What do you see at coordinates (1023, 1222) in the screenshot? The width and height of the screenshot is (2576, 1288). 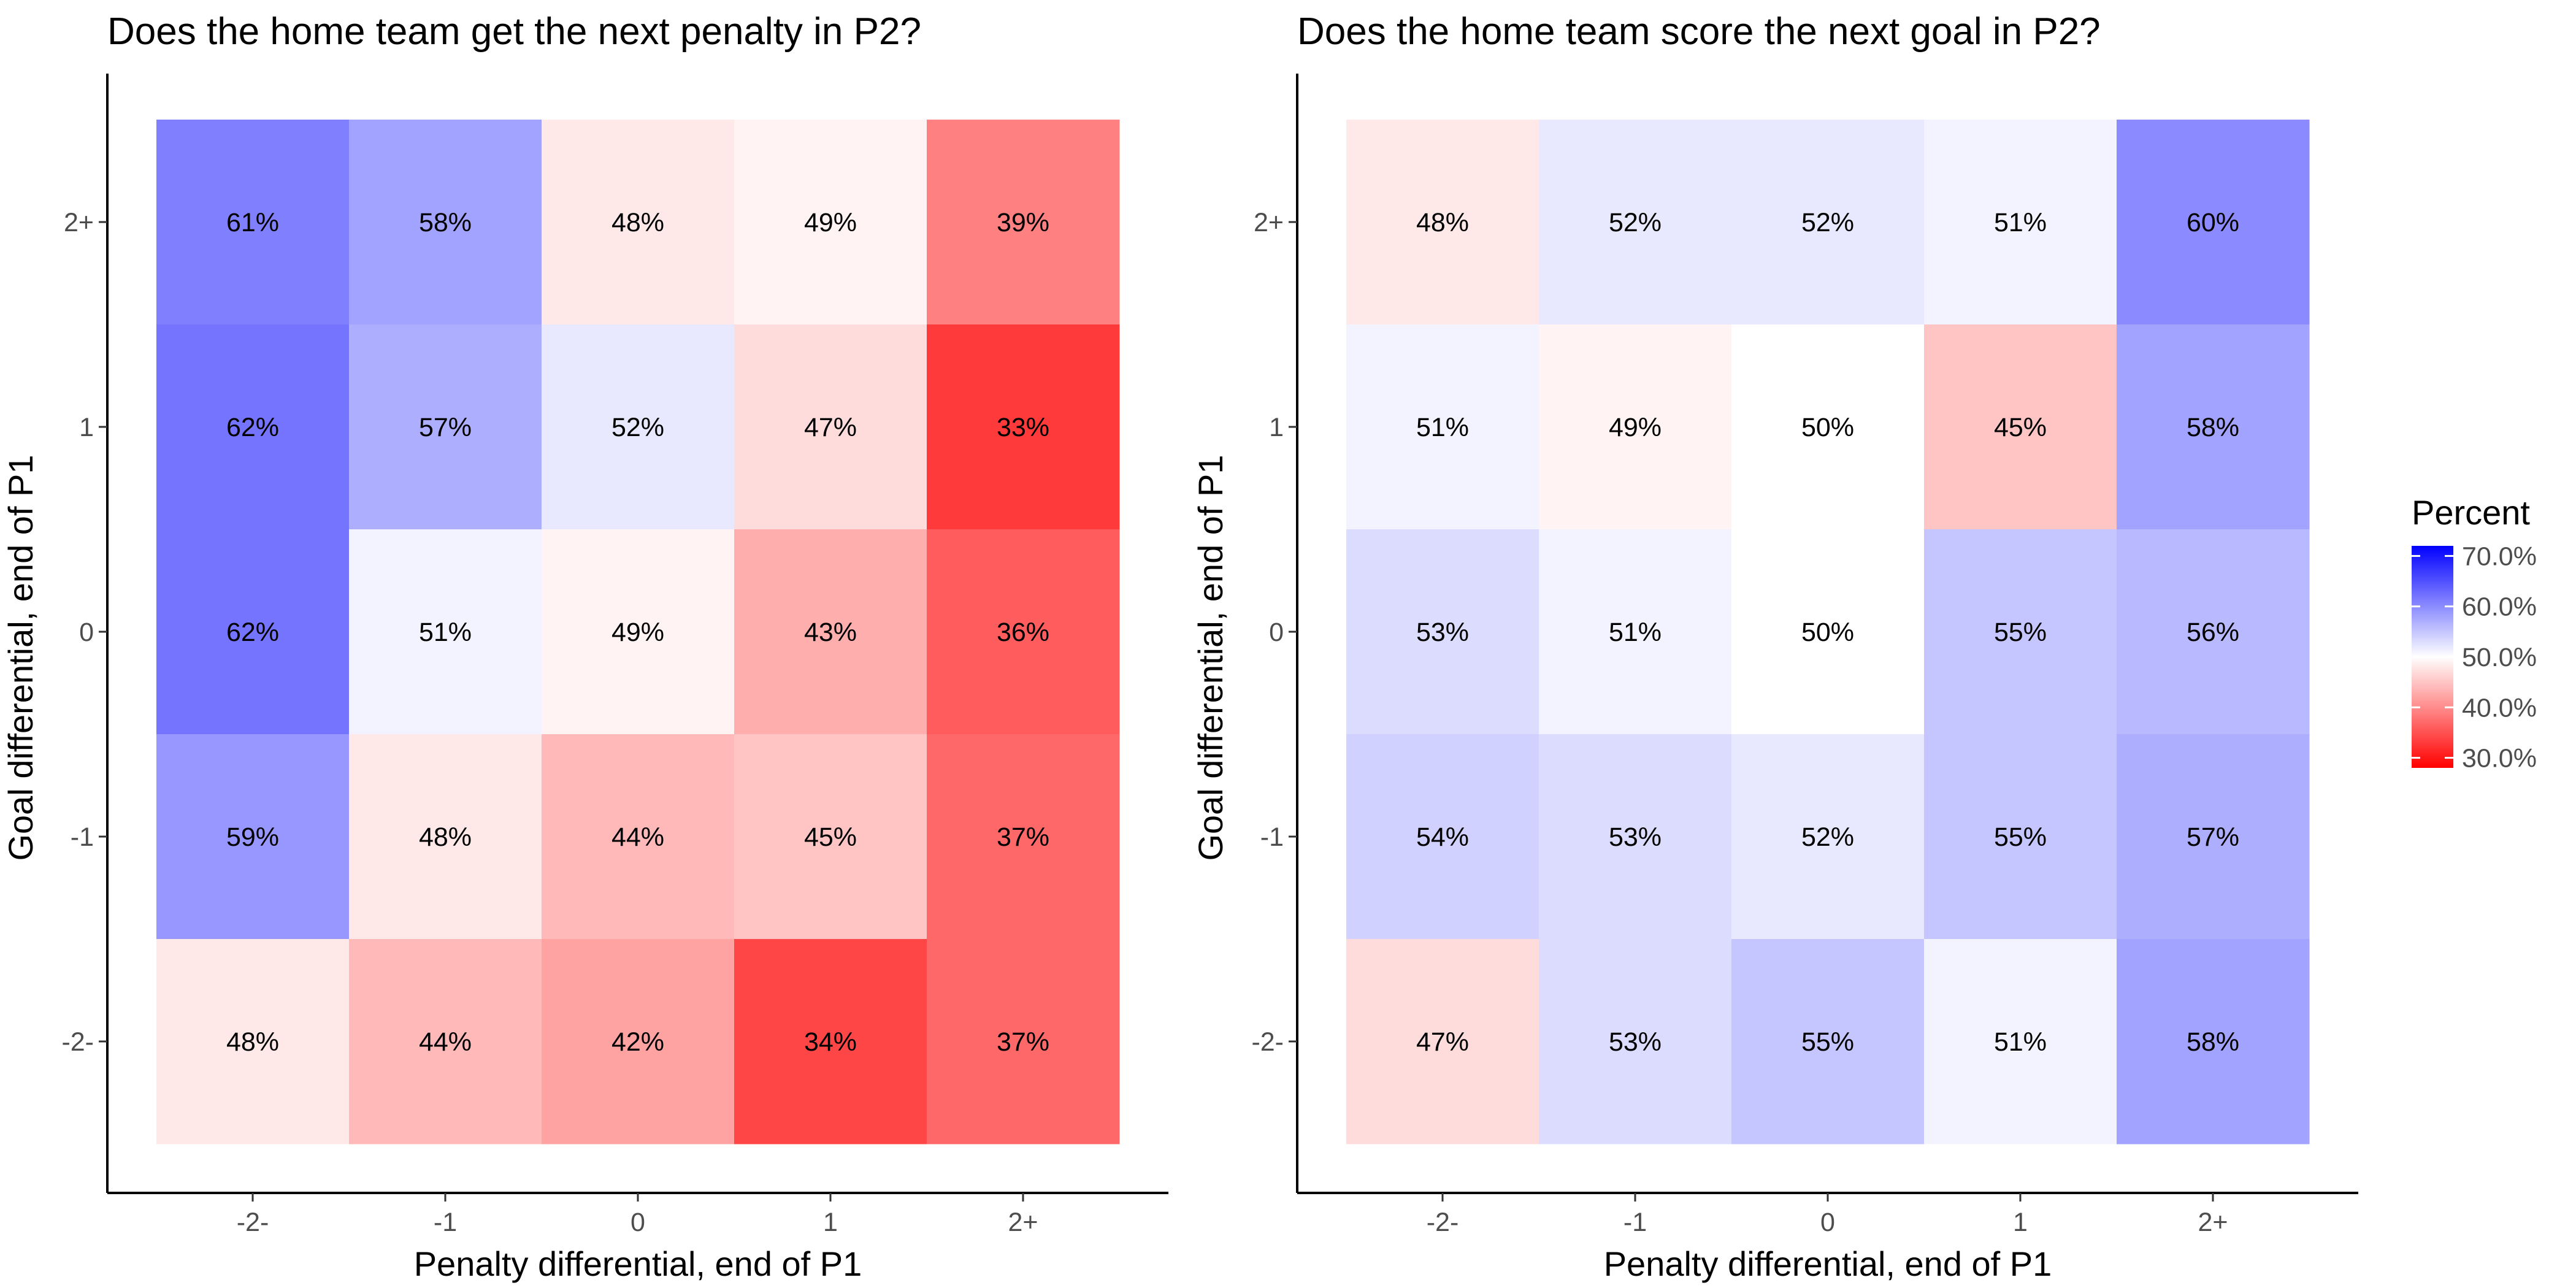 I see `x-tick-label: 2+` at bounding box center [1023, 1222].